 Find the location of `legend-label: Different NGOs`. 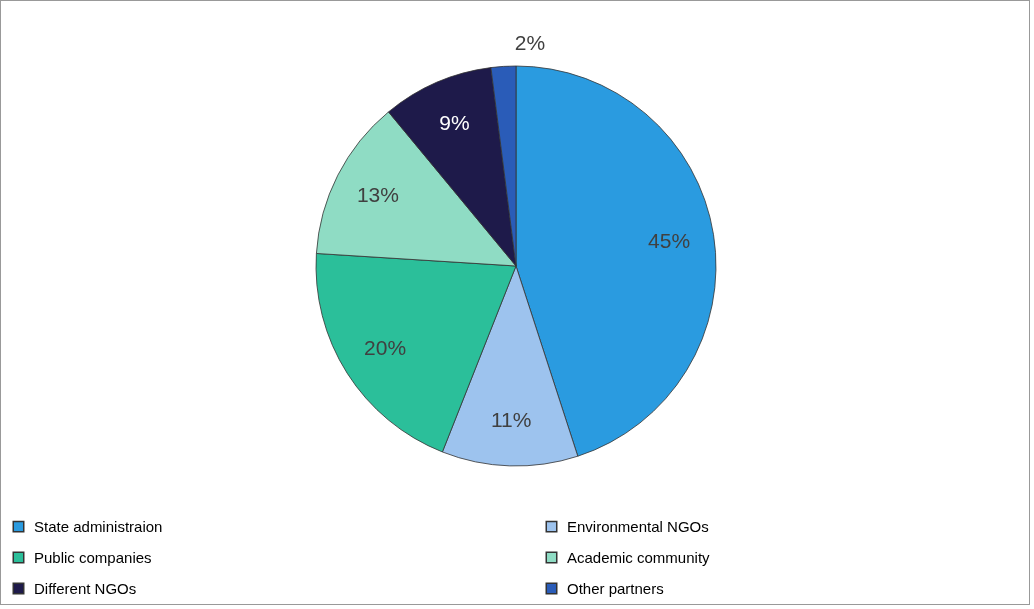

legend-label: Different NGOs is located at coordinates (85, 588).